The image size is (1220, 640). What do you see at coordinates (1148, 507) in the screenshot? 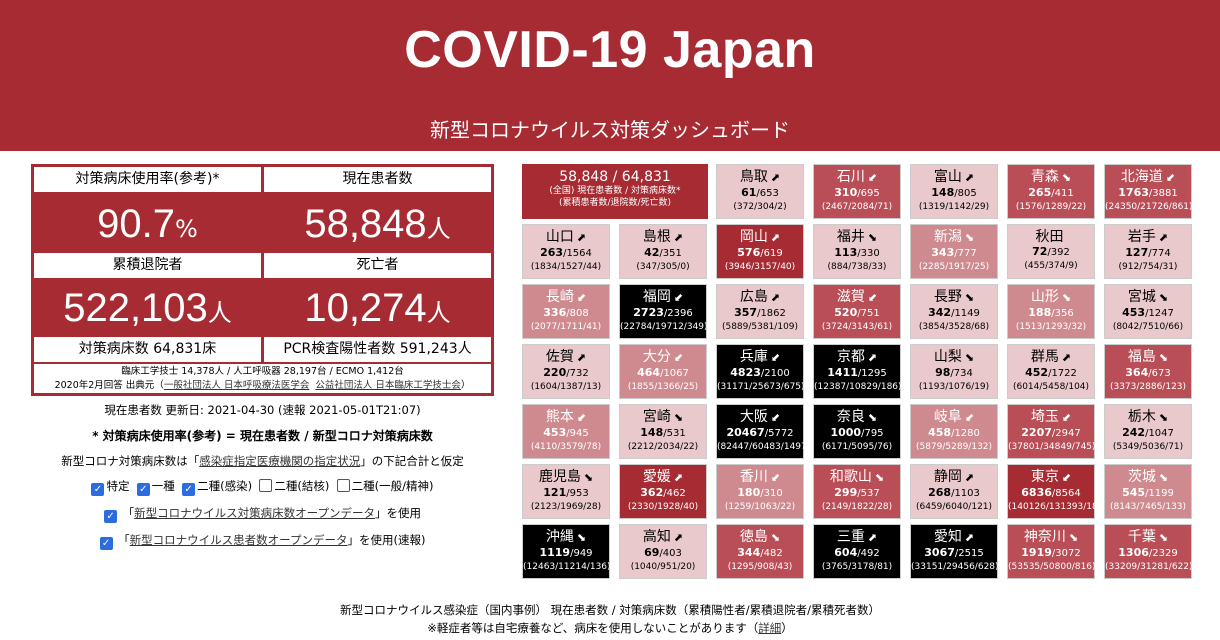
I see `cumulative-counts: (8143/7465/133)` at bounding box center [1148, 507].